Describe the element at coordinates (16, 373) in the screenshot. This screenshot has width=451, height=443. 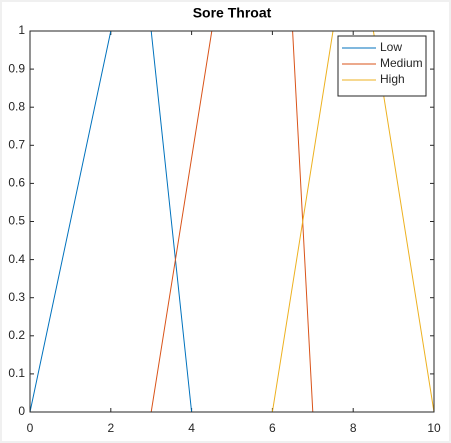
I see `y-tick-label: 0.1` at that location.